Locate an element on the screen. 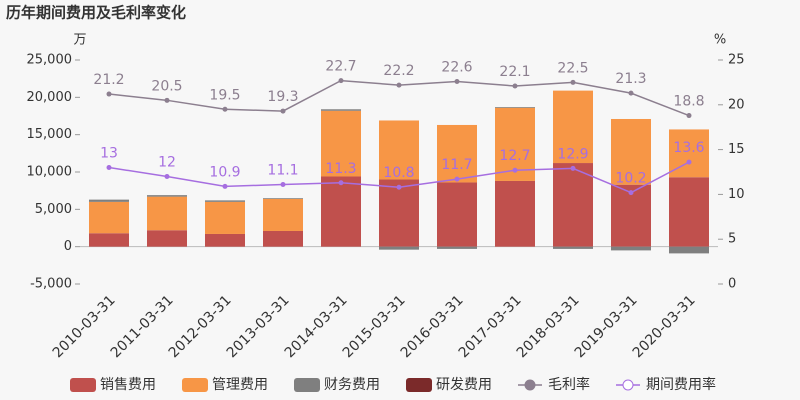 This screenshot has height=400, width=800. y-tick-label: 25,000 is located at coordinates (50, 60).